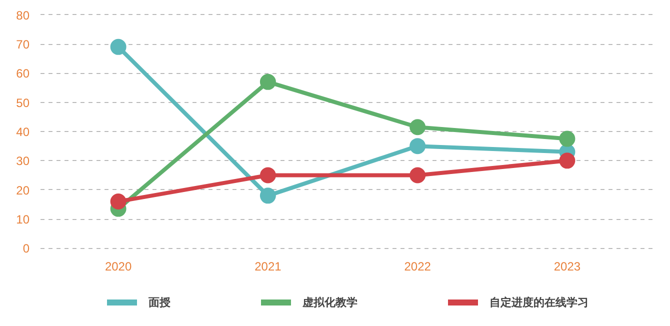 This screenshot has height=326, width=670. What do you see at coordinates (567, 267) in the screenshot?
I see `x-tick-label: 2023` at bounding box center [567, 267].